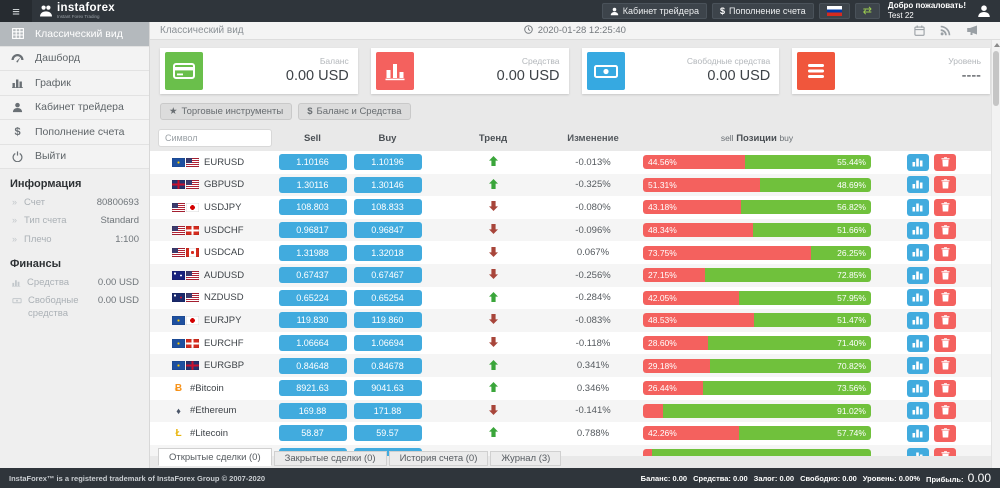 Image resolution: width=1000 pixels, height=488 pixels. Describe the element at coordinates (387, 184) in the screenshot. I see `buy-price-button: 1.30146` at that location.